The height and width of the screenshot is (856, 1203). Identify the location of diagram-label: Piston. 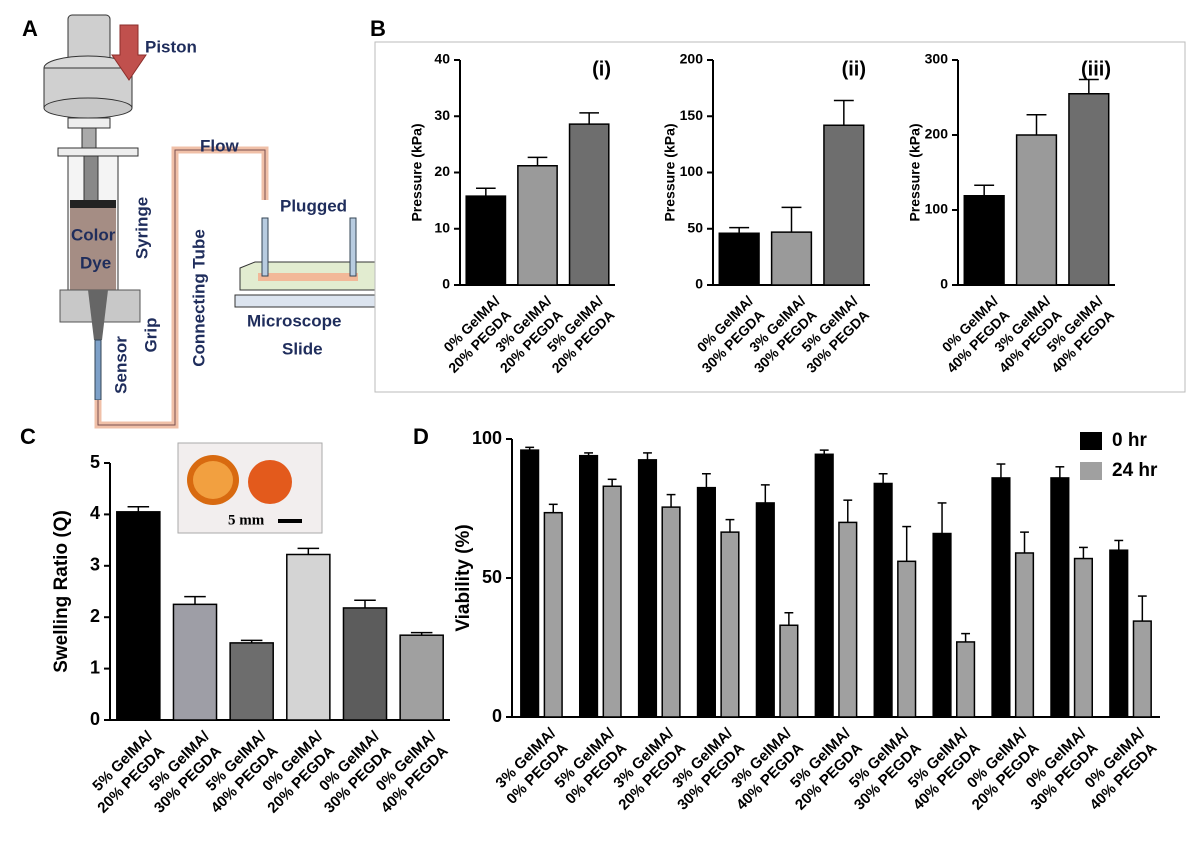
(171, 46).